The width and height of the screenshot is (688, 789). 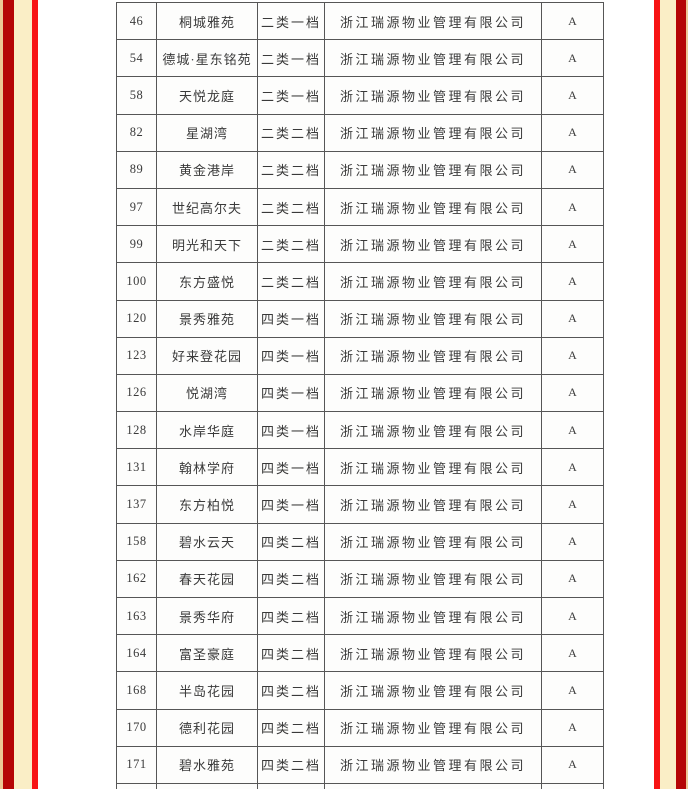 What do you see at coordinates (360, 22) in the screenshot?
I see `table-row: 46 桐城雅苑 二类一档 浙江瑞源物业管理有限公司 A` at bounding box center [360, 22].